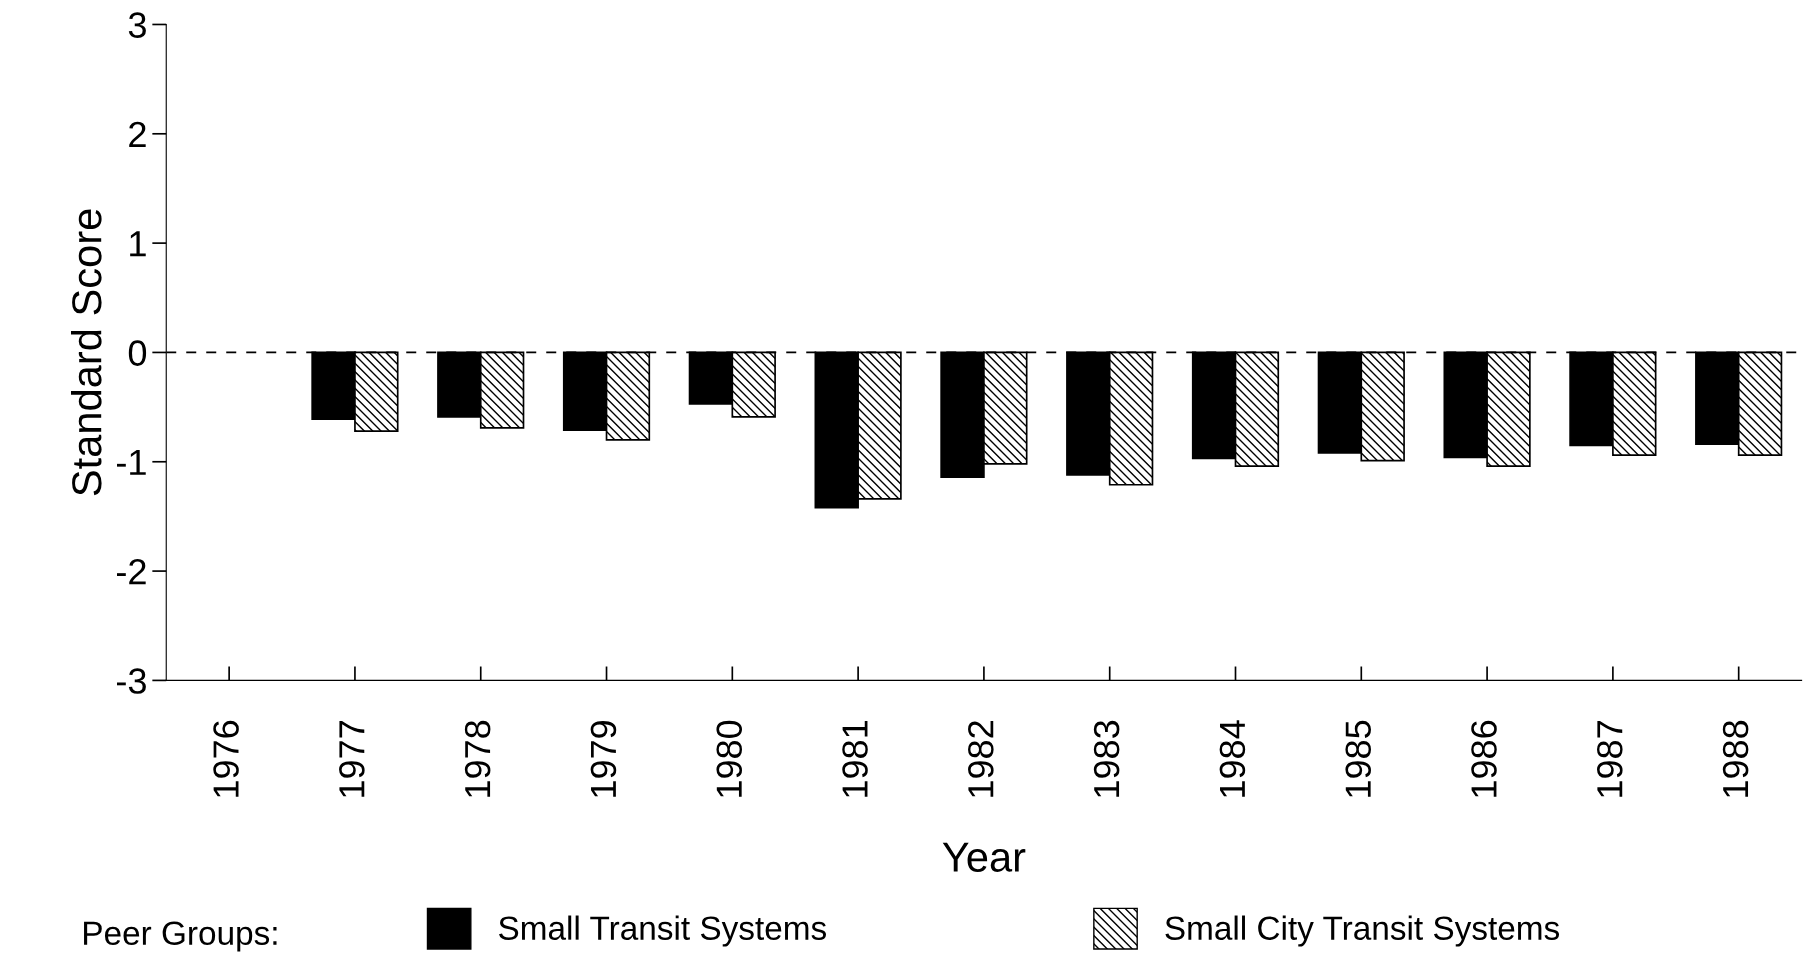 This screenshot has height=979, width=1807. I want to click on x-tick-label: 1988, so click(1735, 758).